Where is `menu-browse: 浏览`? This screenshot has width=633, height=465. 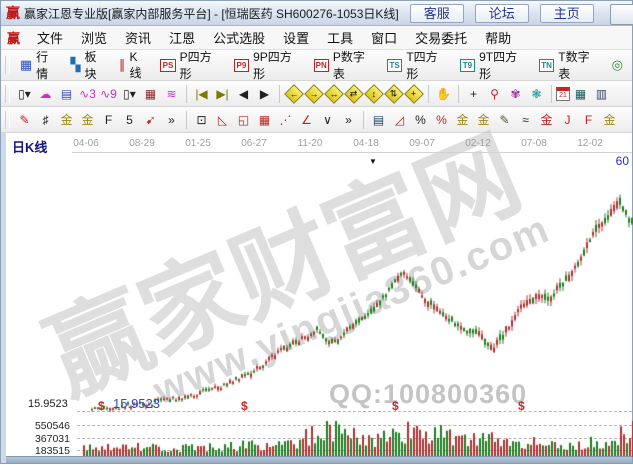
menu-browse: 浏览 is located at coordinates (94, 38).